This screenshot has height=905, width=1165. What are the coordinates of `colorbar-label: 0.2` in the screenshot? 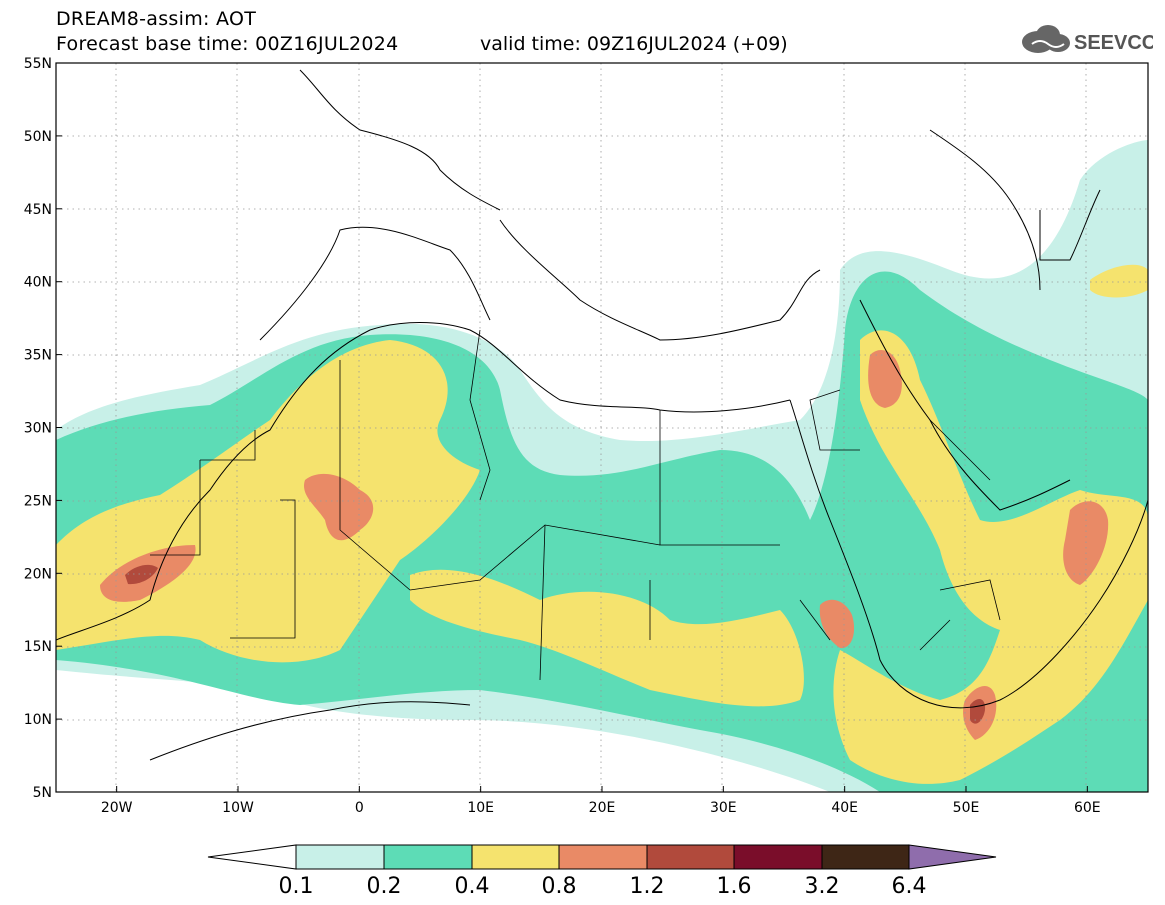 It's located at (384, 886).